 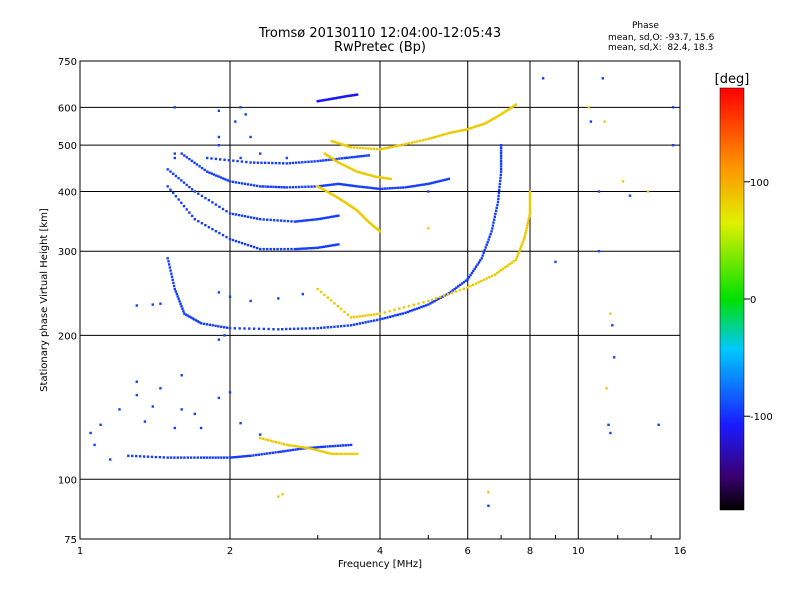 What do you see at coordinates (67, 146) in the screenshot?
I see `y-tick-label: 500` at bounding box center [67, 146].